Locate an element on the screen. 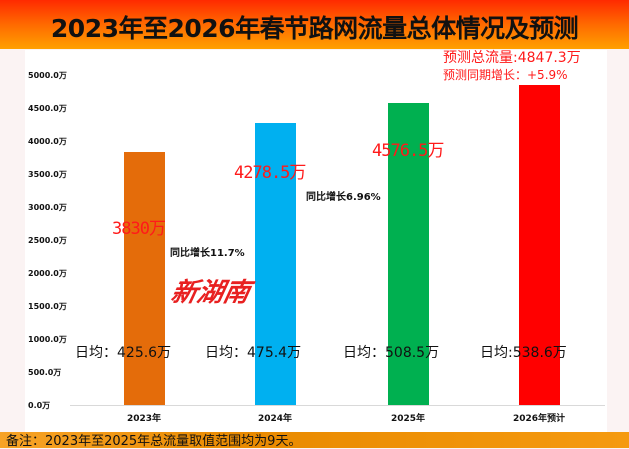  value-label: 4278.5万 is located at coordinates (270, 172).